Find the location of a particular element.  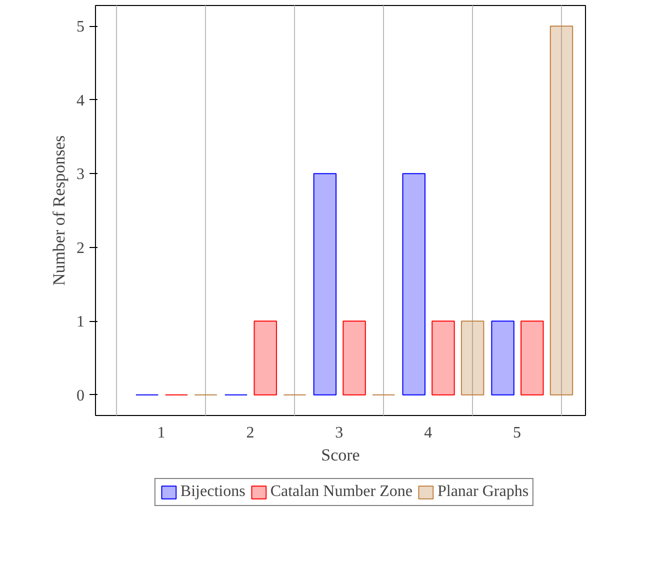

x-tick-label: 1 is located at coordinates (161, 433).